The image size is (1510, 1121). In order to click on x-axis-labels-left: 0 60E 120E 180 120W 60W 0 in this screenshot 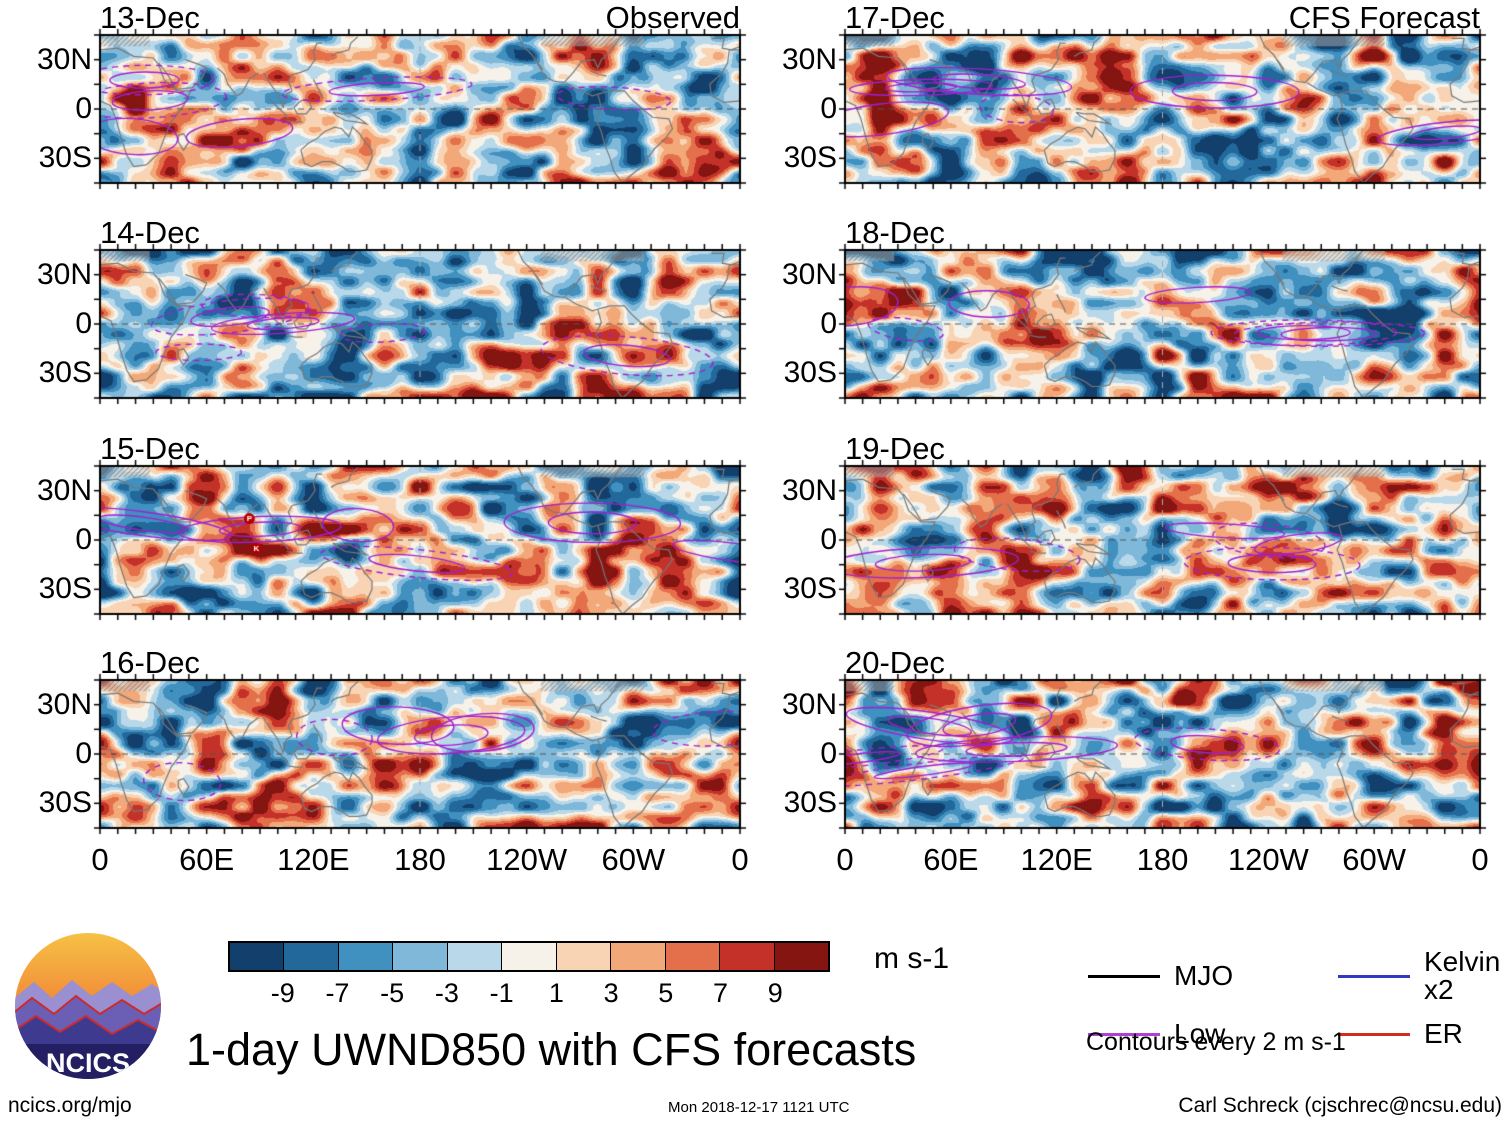, I will do `click(419, 861)`.